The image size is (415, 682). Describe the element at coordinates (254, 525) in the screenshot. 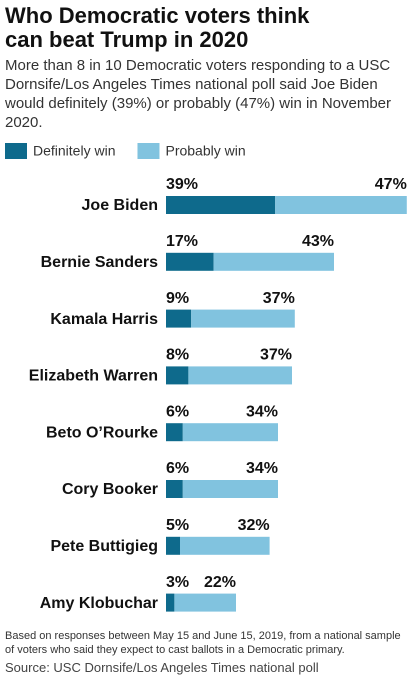

I see `value-label: 32%` at that location.